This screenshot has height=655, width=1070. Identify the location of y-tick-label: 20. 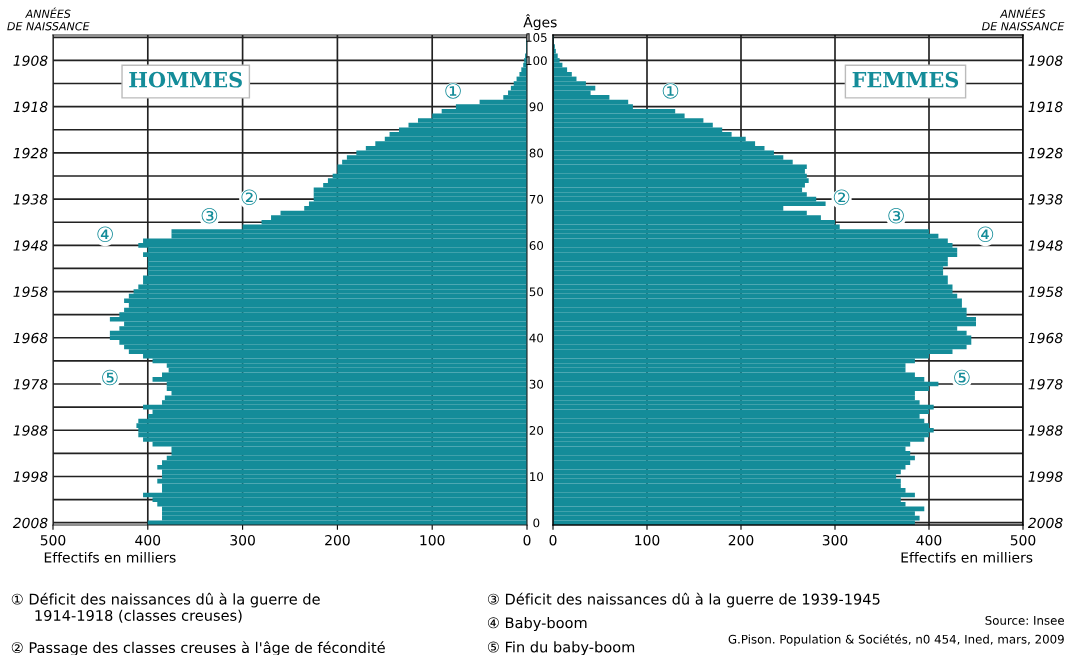
(536, 430).